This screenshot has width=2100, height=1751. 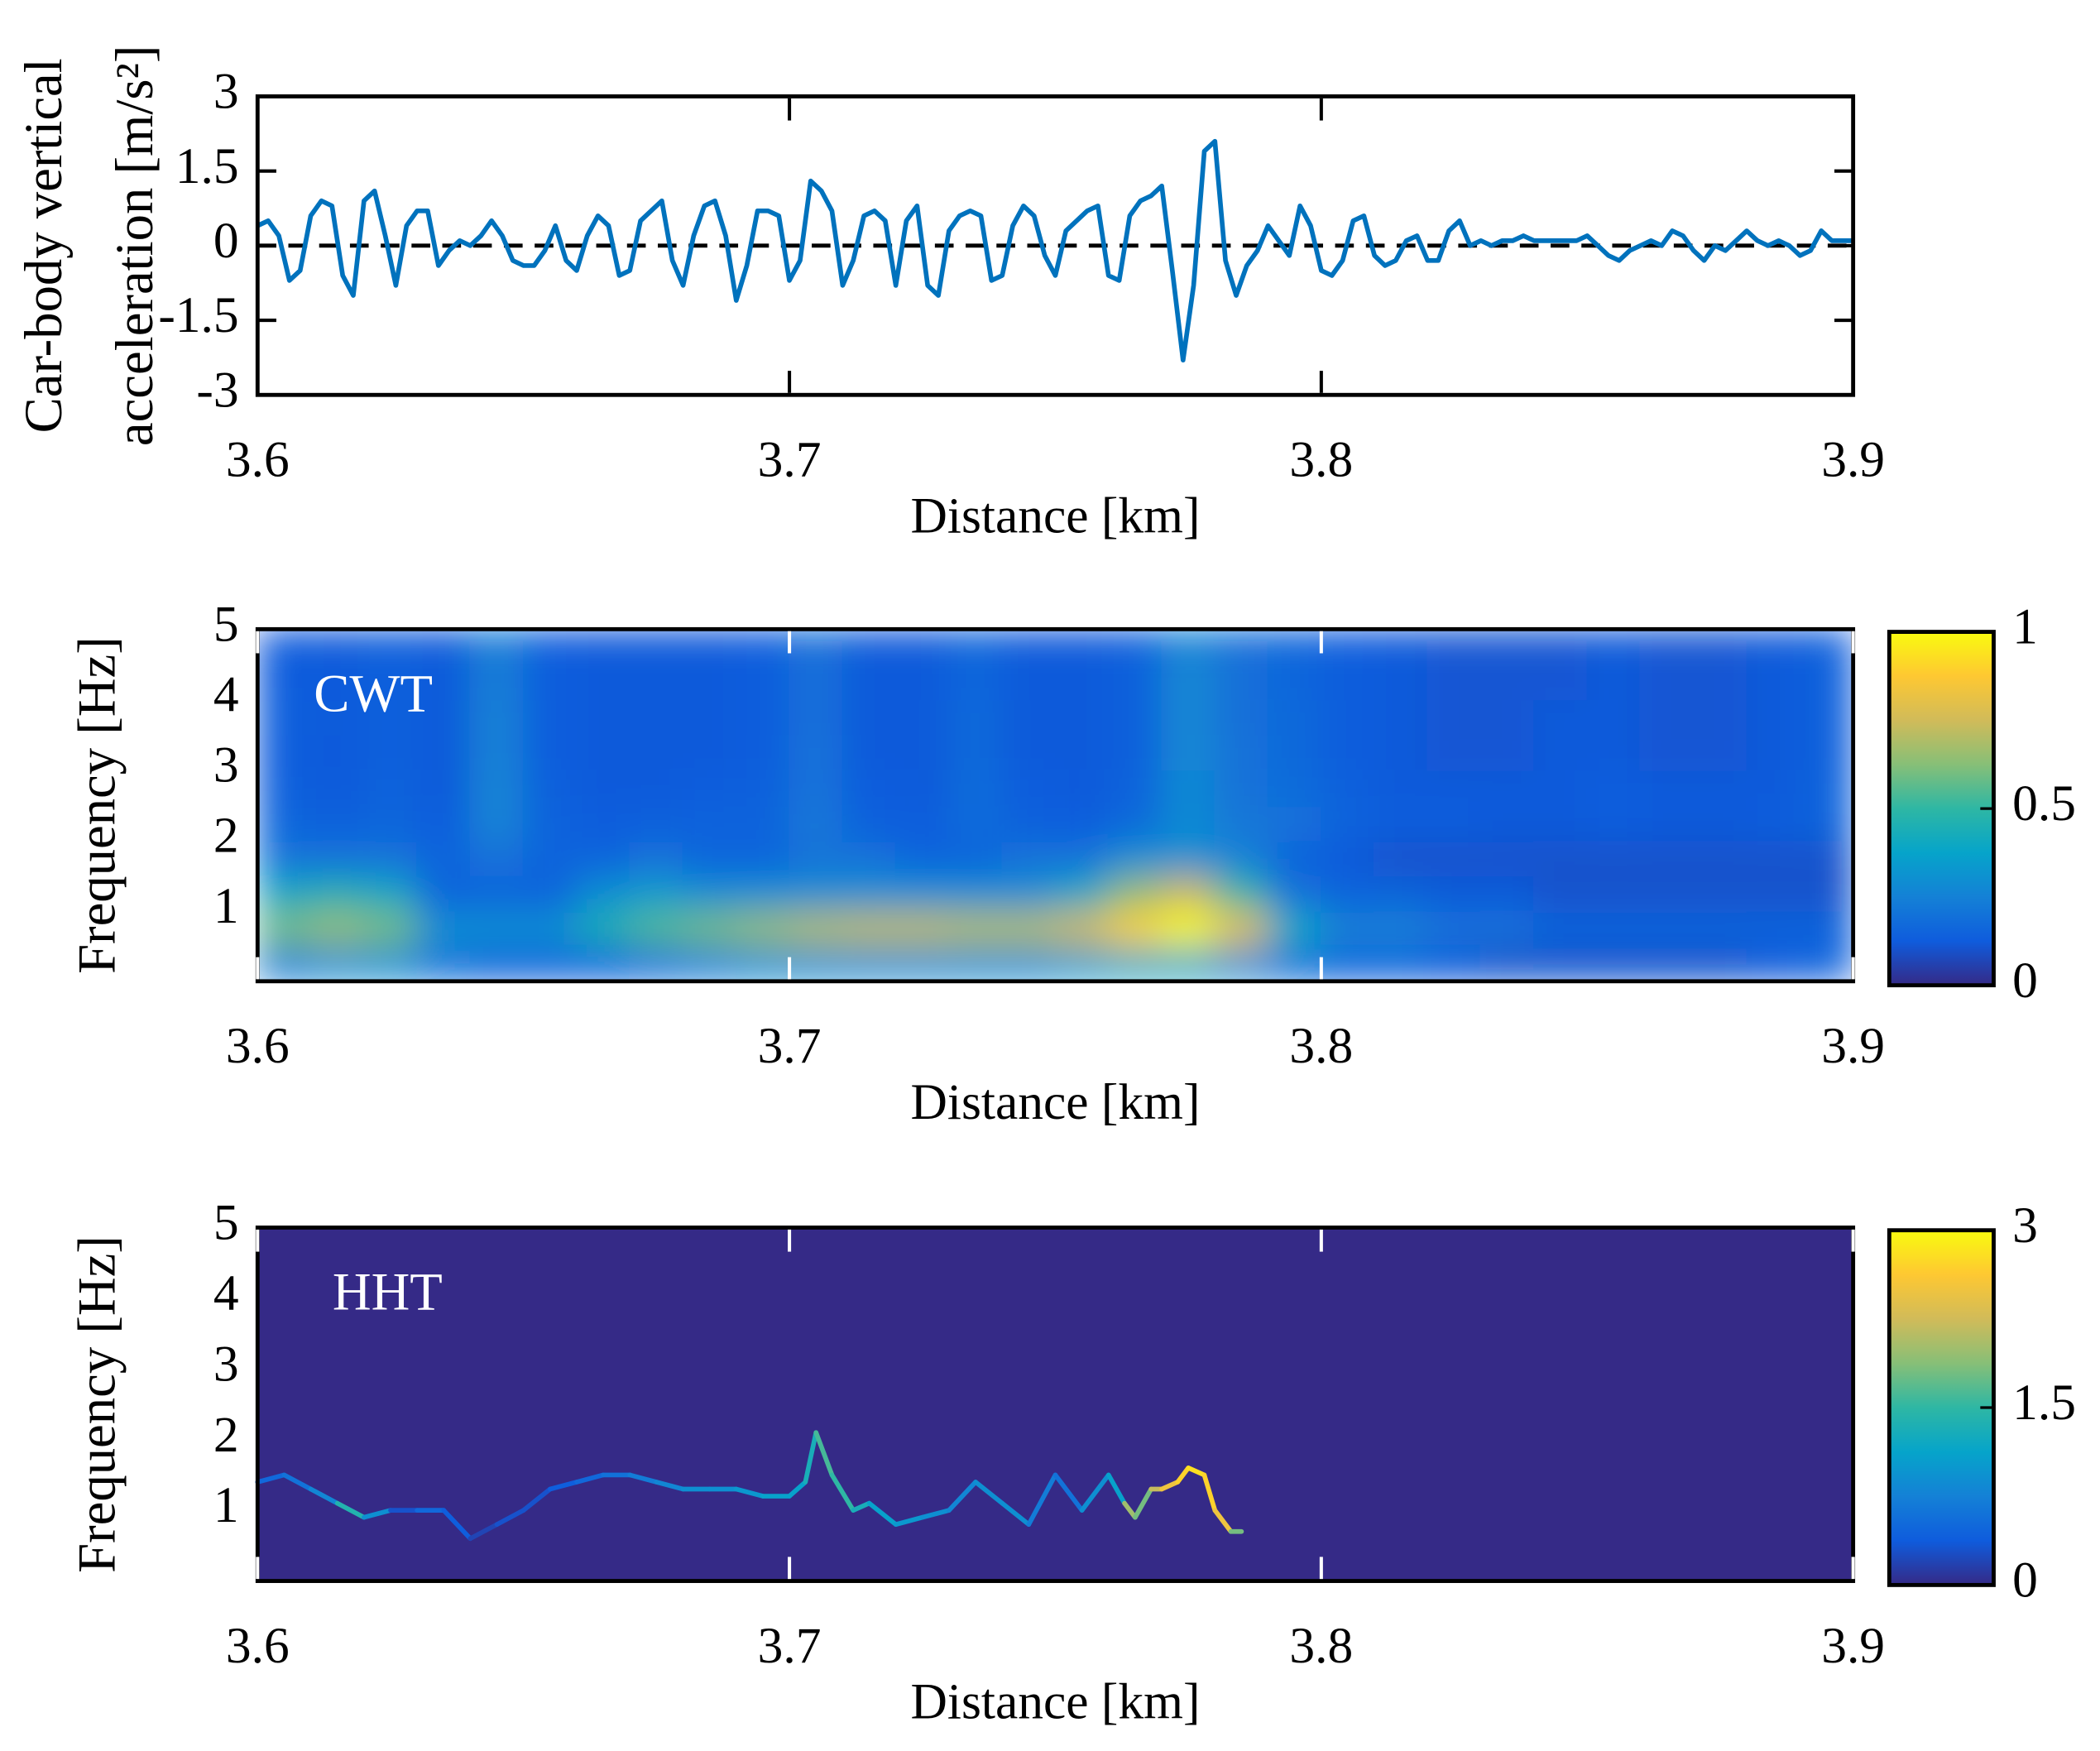 What do you see at coordinates (96, 805) in the screenshot?
I see `y-axis-label: Frequency [Hz]` at bounding box center [96, 805].